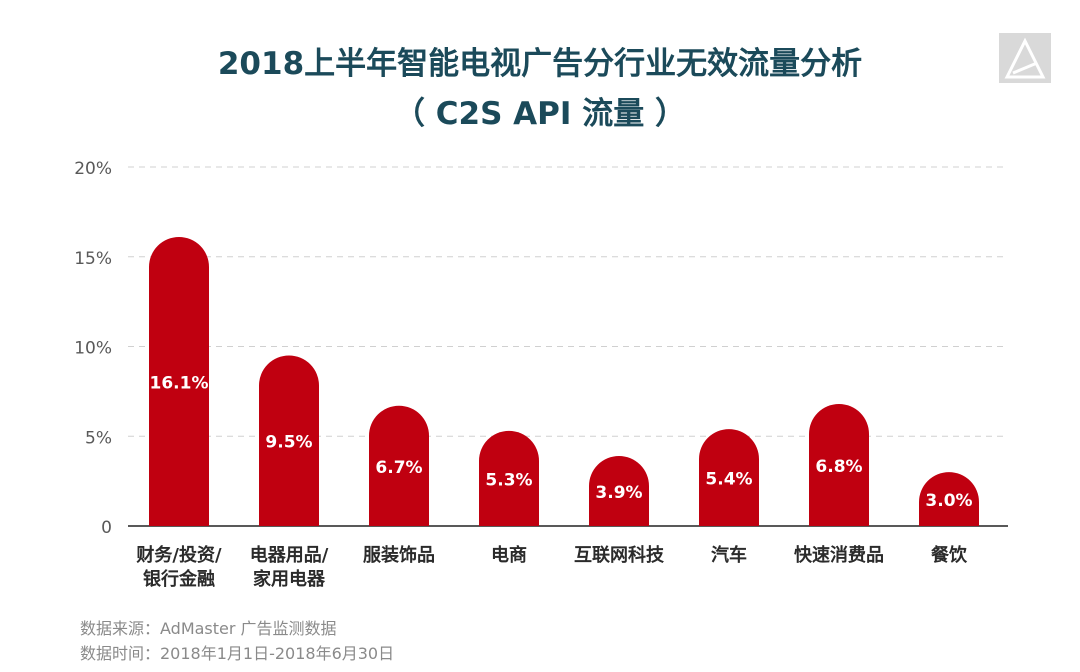  I want to click on x-category-label: 银行金融, so click(179, 579).